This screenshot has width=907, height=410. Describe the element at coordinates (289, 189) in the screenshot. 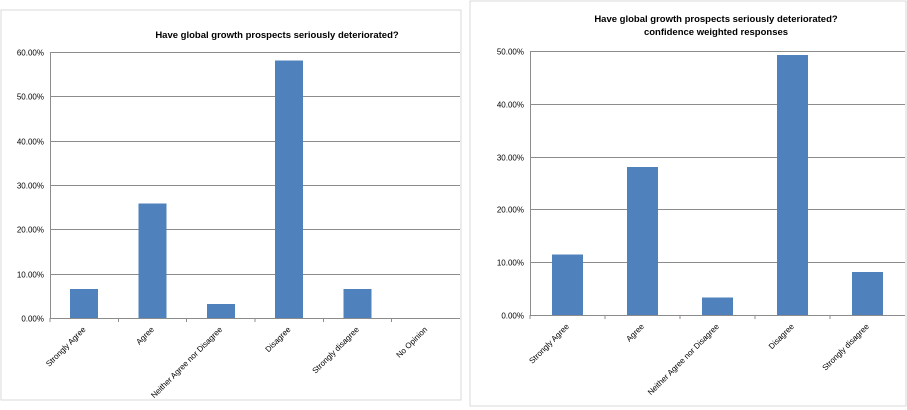

I see `chart-left-bar-disagree` at that location.